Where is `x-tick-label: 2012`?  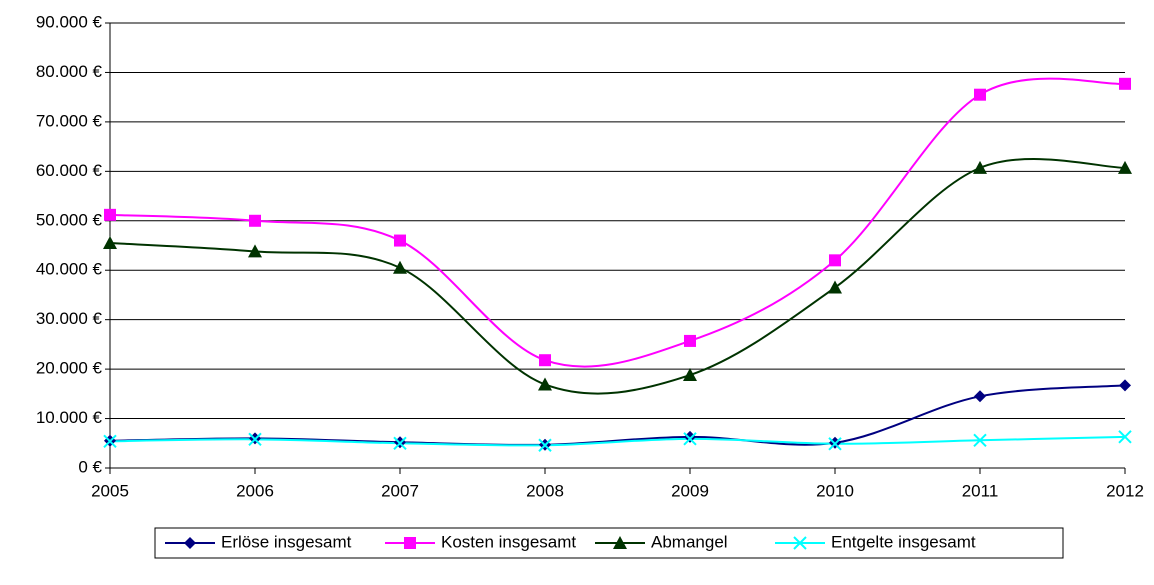 x-tick-label: 2012 is located at coordinates (1125, 490).